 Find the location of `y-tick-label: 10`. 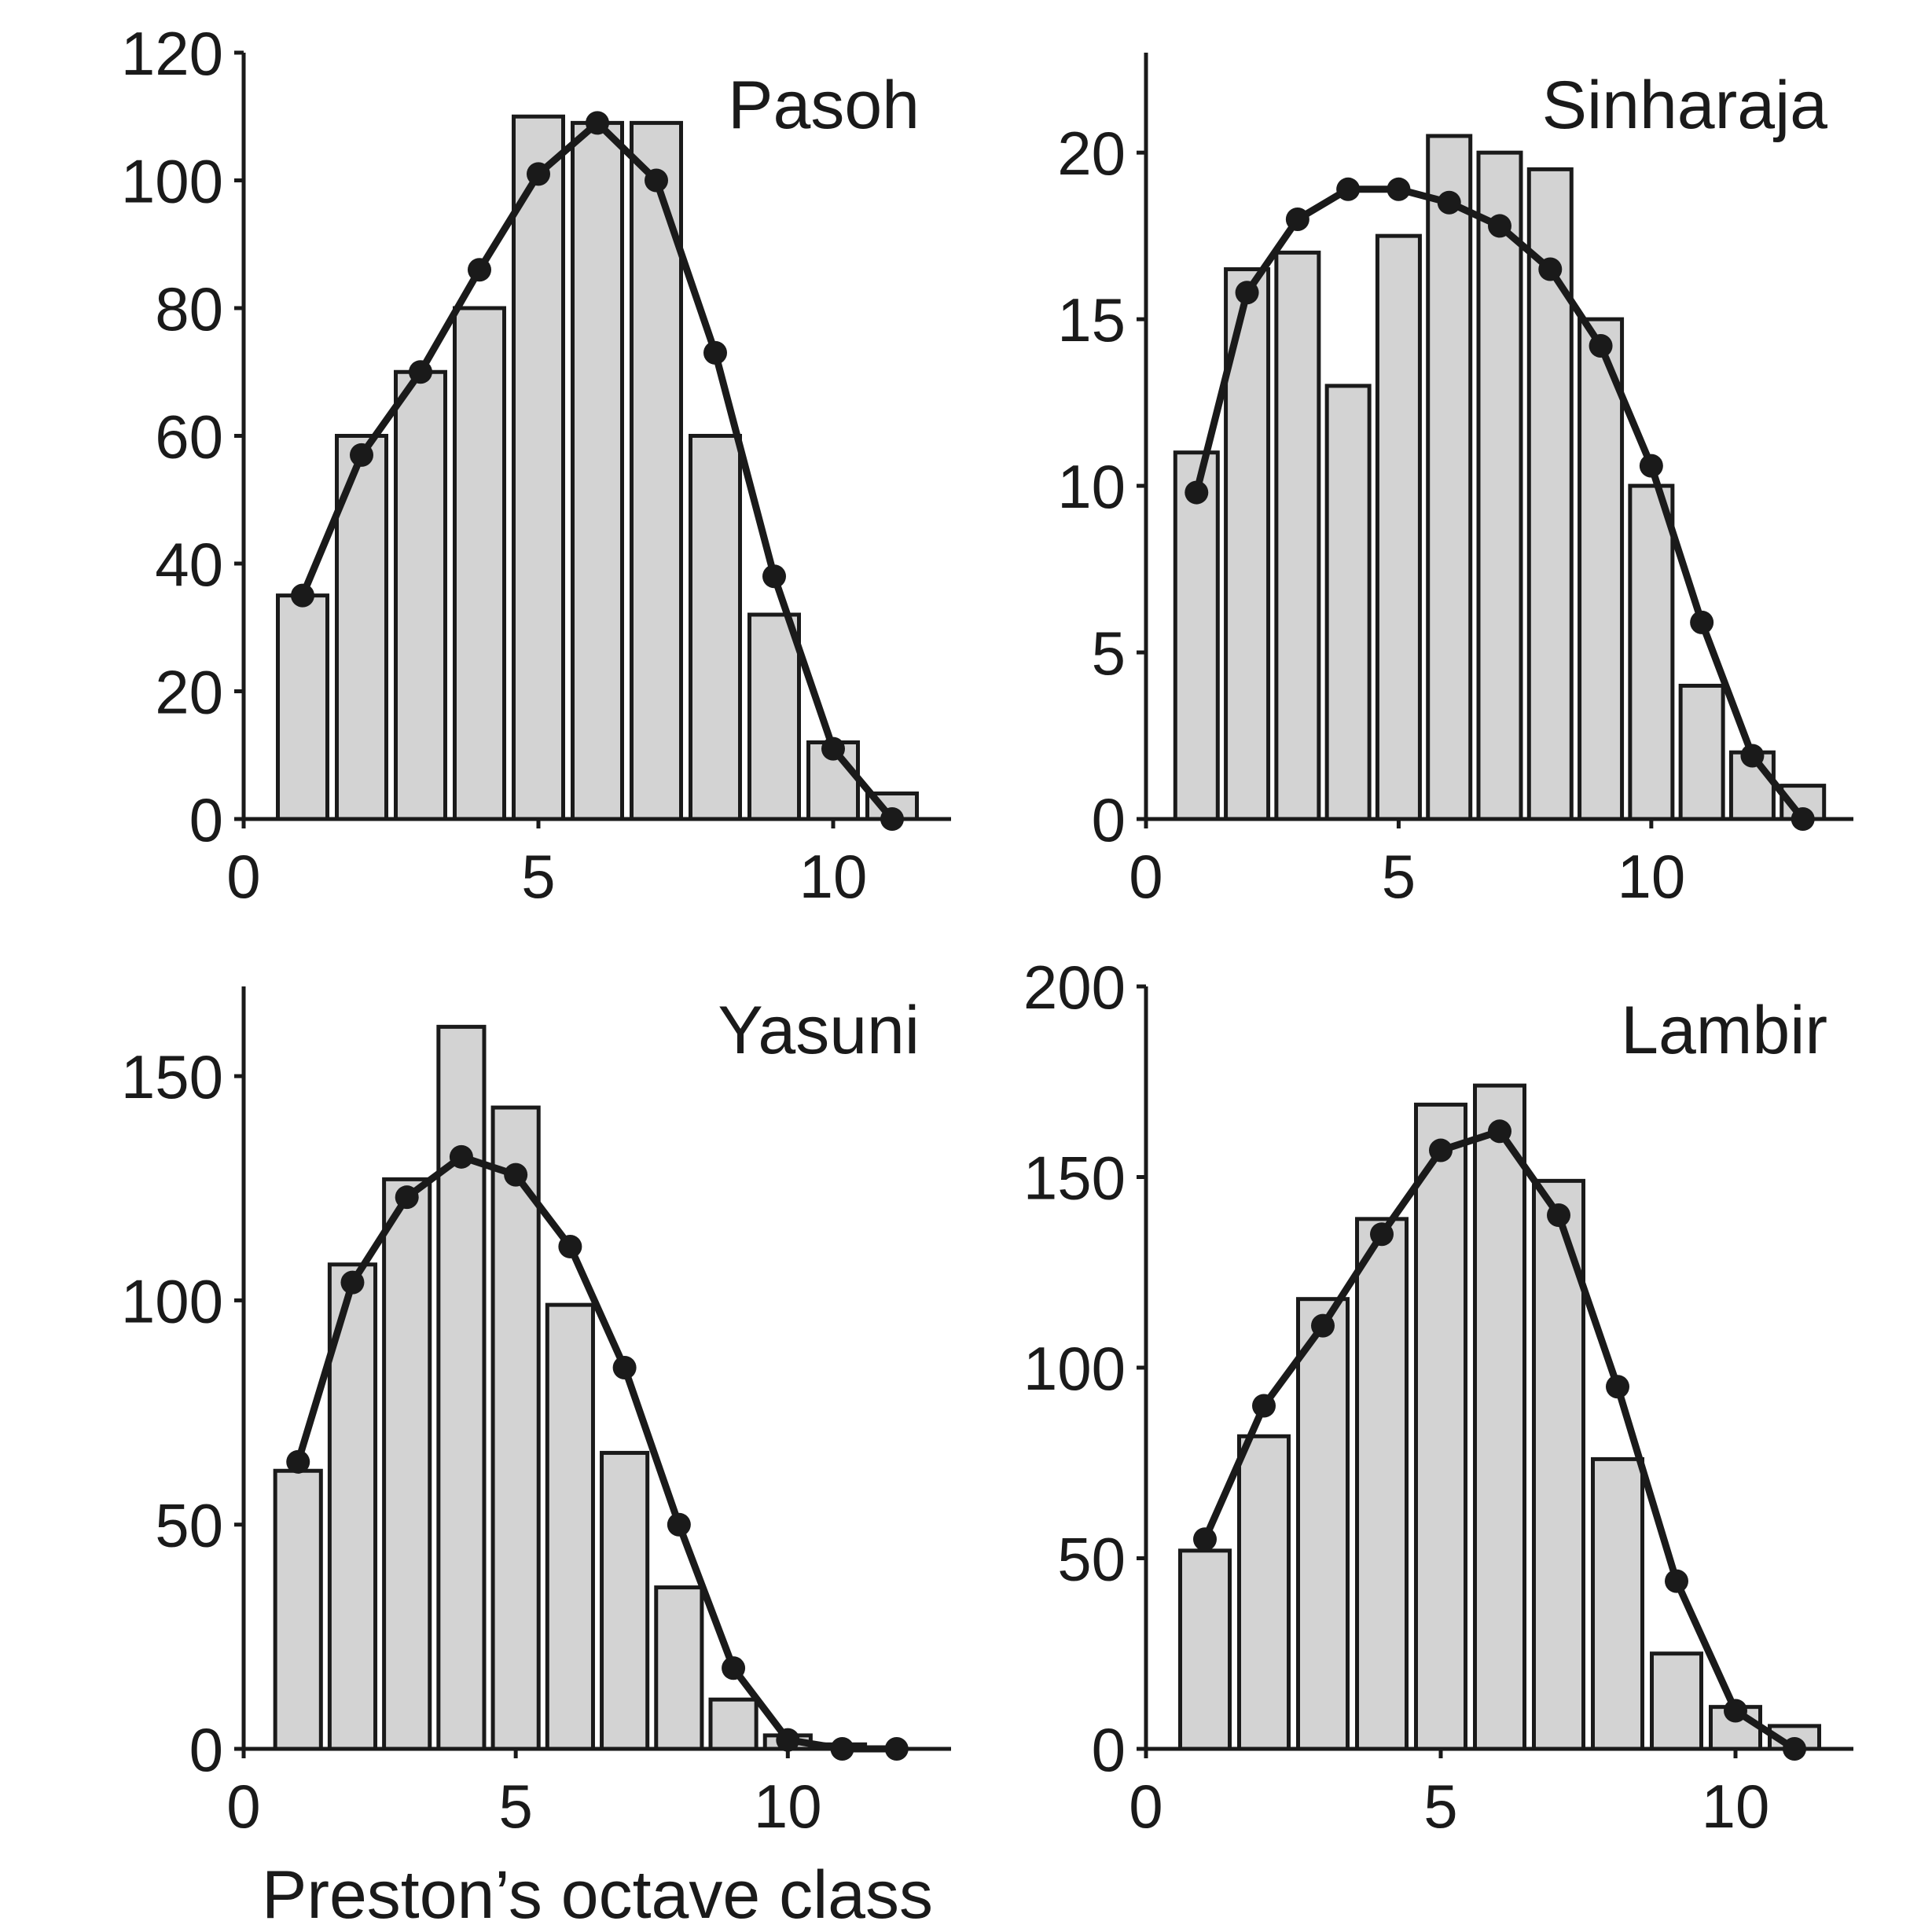

y-tick-label: 10 is located at coordinates (1091, 486).